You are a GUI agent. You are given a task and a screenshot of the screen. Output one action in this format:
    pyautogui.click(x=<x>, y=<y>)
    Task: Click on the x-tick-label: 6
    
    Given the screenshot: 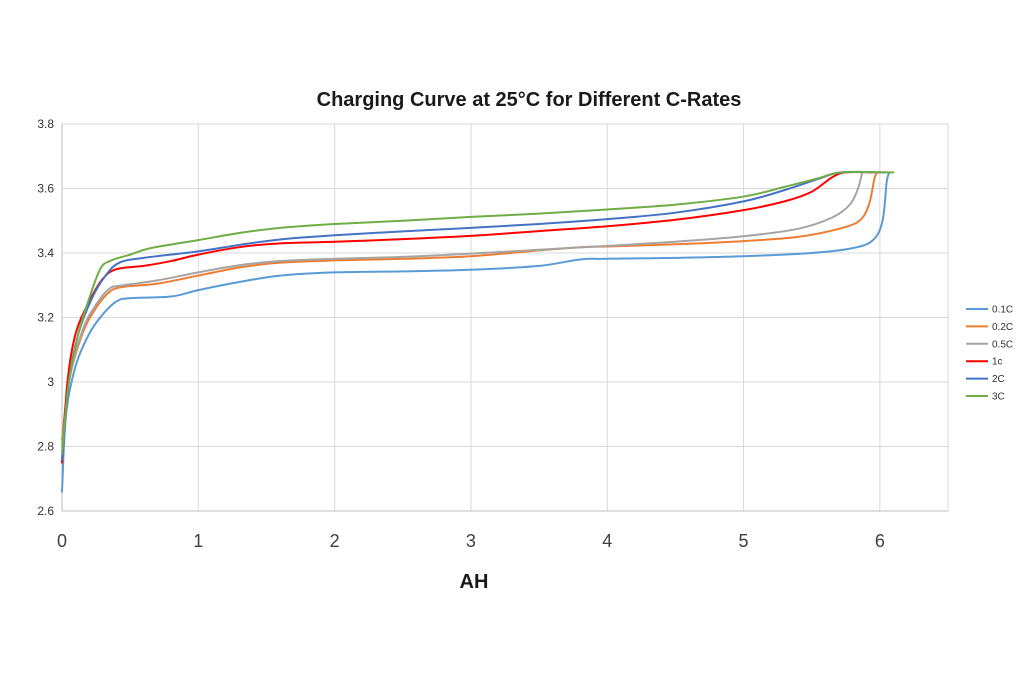 What is the action you would take?
    pyautogui.click(x=880, y=541)
    